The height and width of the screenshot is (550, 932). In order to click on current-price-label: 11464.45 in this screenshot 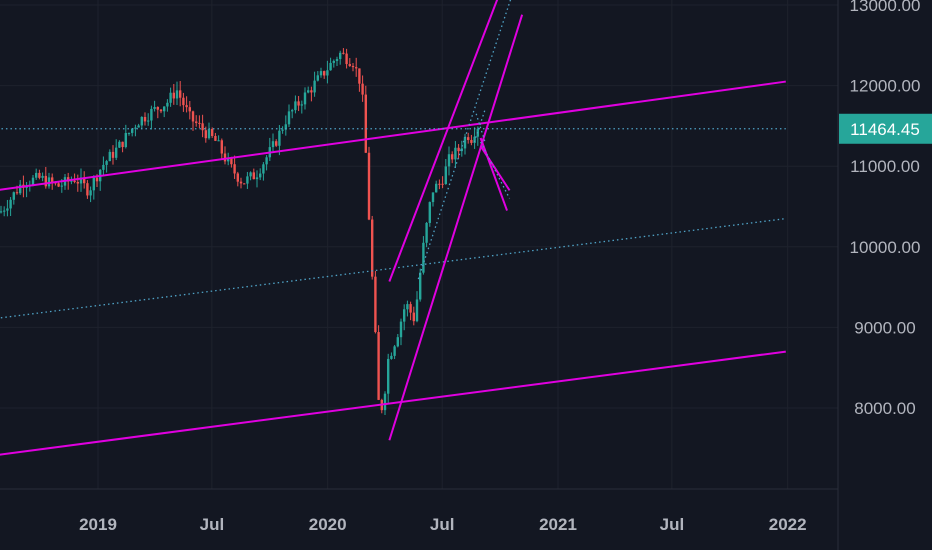, I will do `click(885, 128)`.